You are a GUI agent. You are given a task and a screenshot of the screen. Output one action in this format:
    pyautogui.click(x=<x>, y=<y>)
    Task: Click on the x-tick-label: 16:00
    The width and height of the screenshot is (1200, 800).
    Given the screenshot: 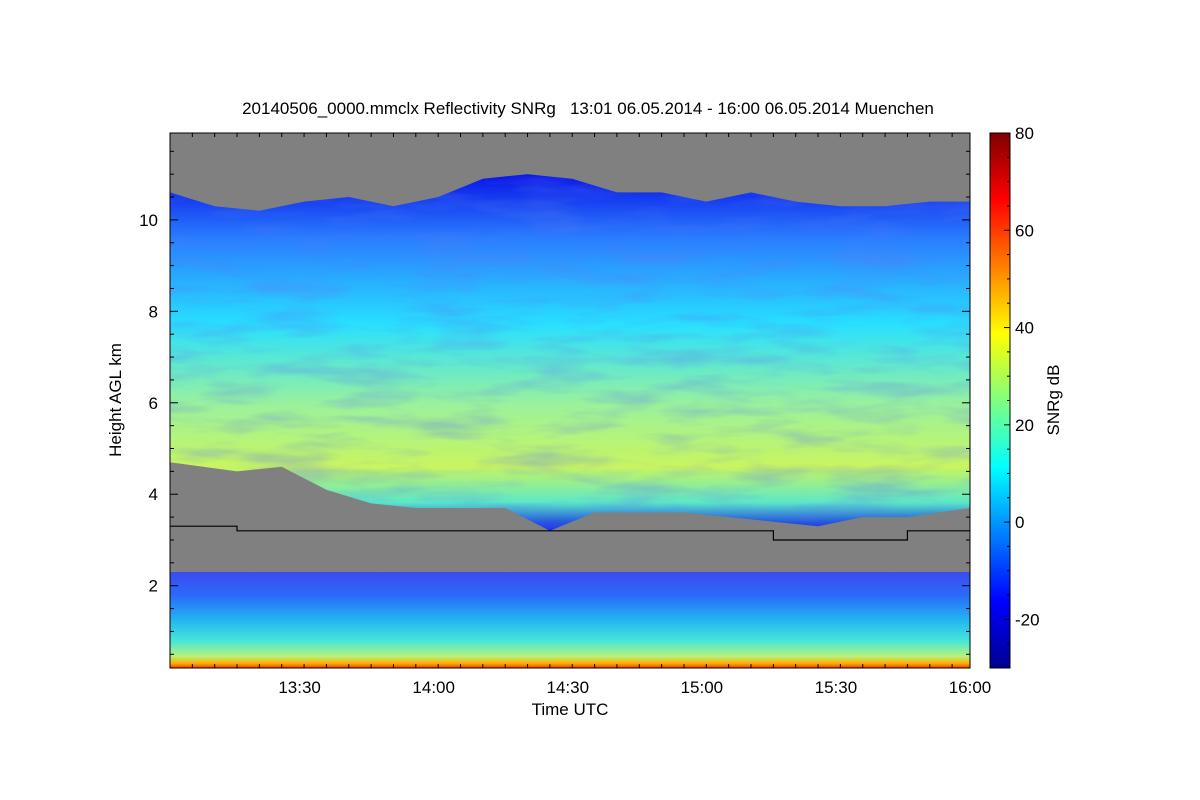 What is the action you would take?
    pyautogui.click(x=970, y=687)
    